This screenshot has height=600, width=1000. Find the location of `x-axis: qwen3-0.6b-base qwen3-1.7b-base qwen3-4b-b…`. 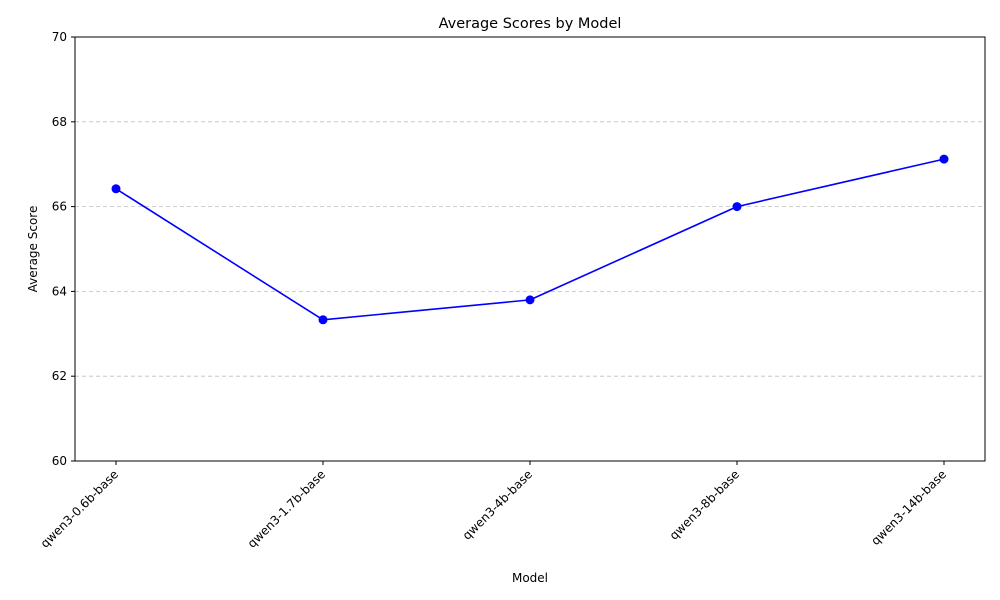

x-axis: qwen3-0.6b-base qwen3-1.7b-base qwen3-4b-b… is located at coordinates (493, 506).